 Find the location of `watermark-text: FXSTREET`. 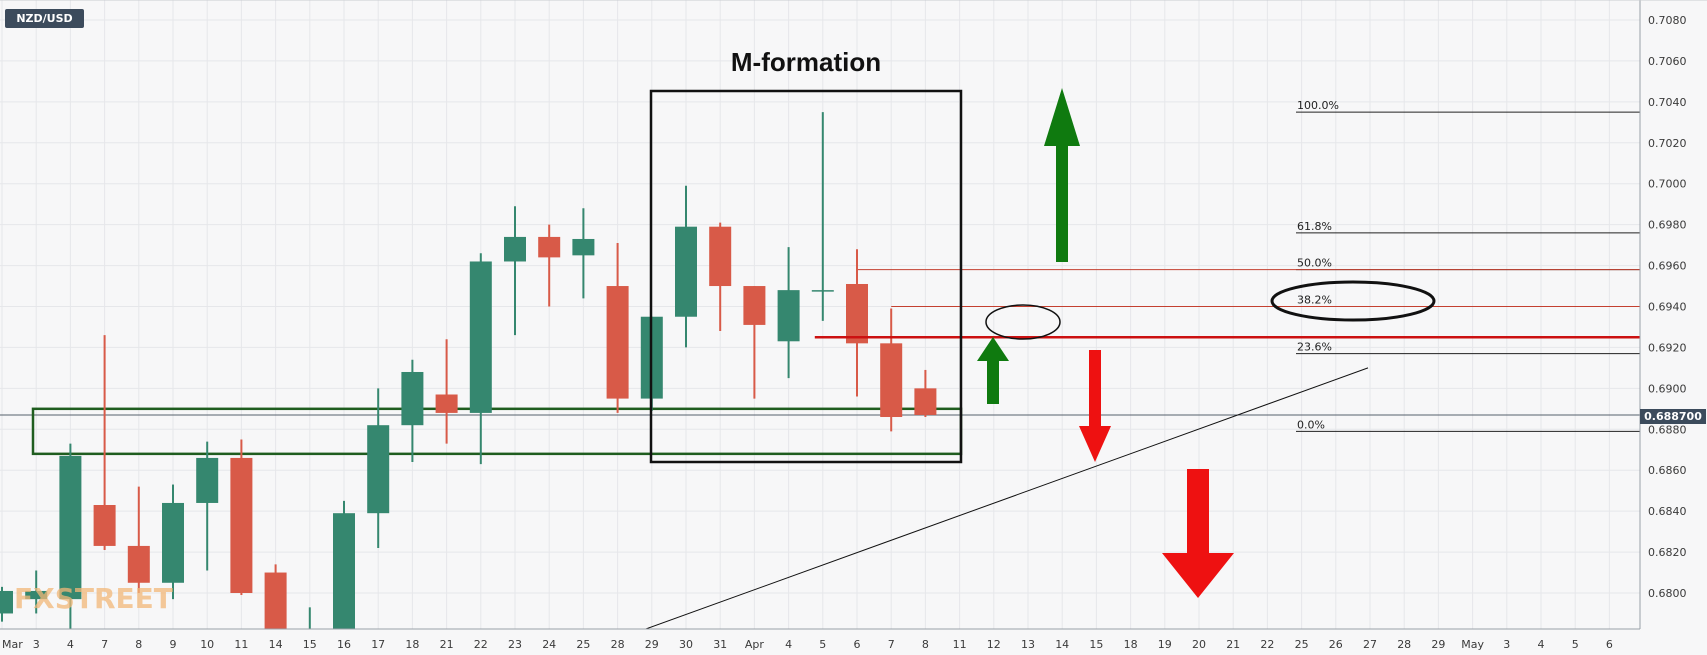

watermark-text: FXSTREET is located at coordinates (93, 598).